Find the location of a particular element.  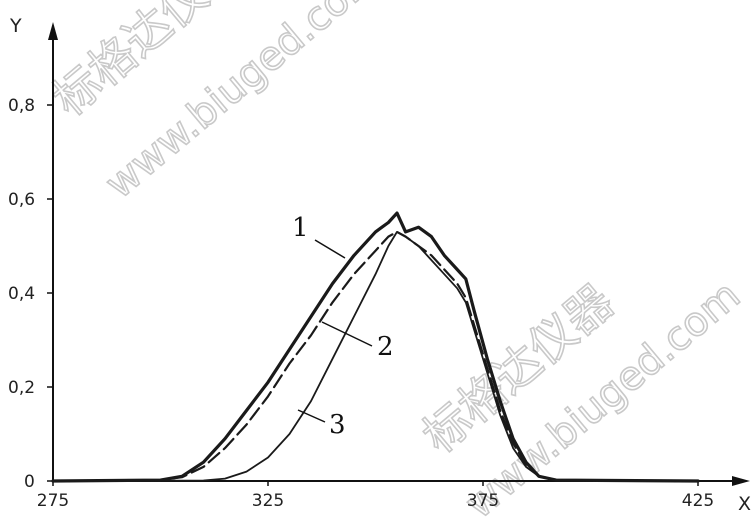

curve-3-leader is located at coordinates (311, 416).